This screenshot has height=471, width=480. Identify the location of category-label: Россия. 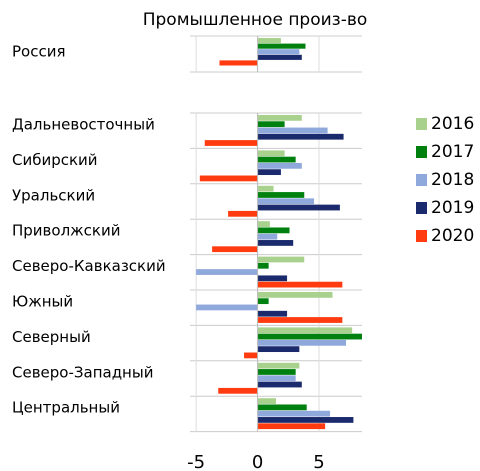
(39, 52).